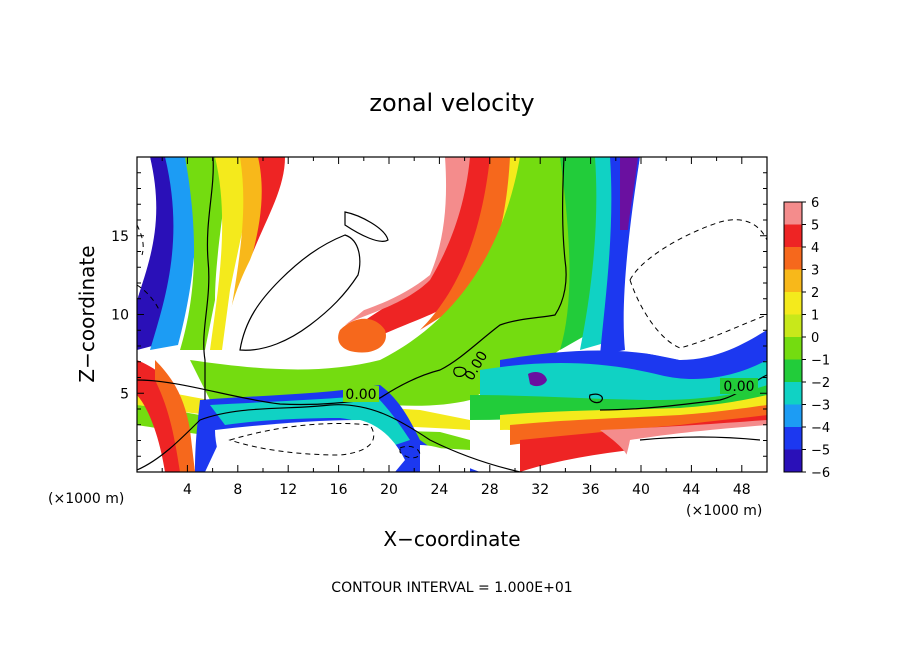 This screenshot has height=654, width=904. What do you see at coordinates (820, 361) in the screenshot?
I see `colorbar-label-7: −1` at bounding box center [820, 361].